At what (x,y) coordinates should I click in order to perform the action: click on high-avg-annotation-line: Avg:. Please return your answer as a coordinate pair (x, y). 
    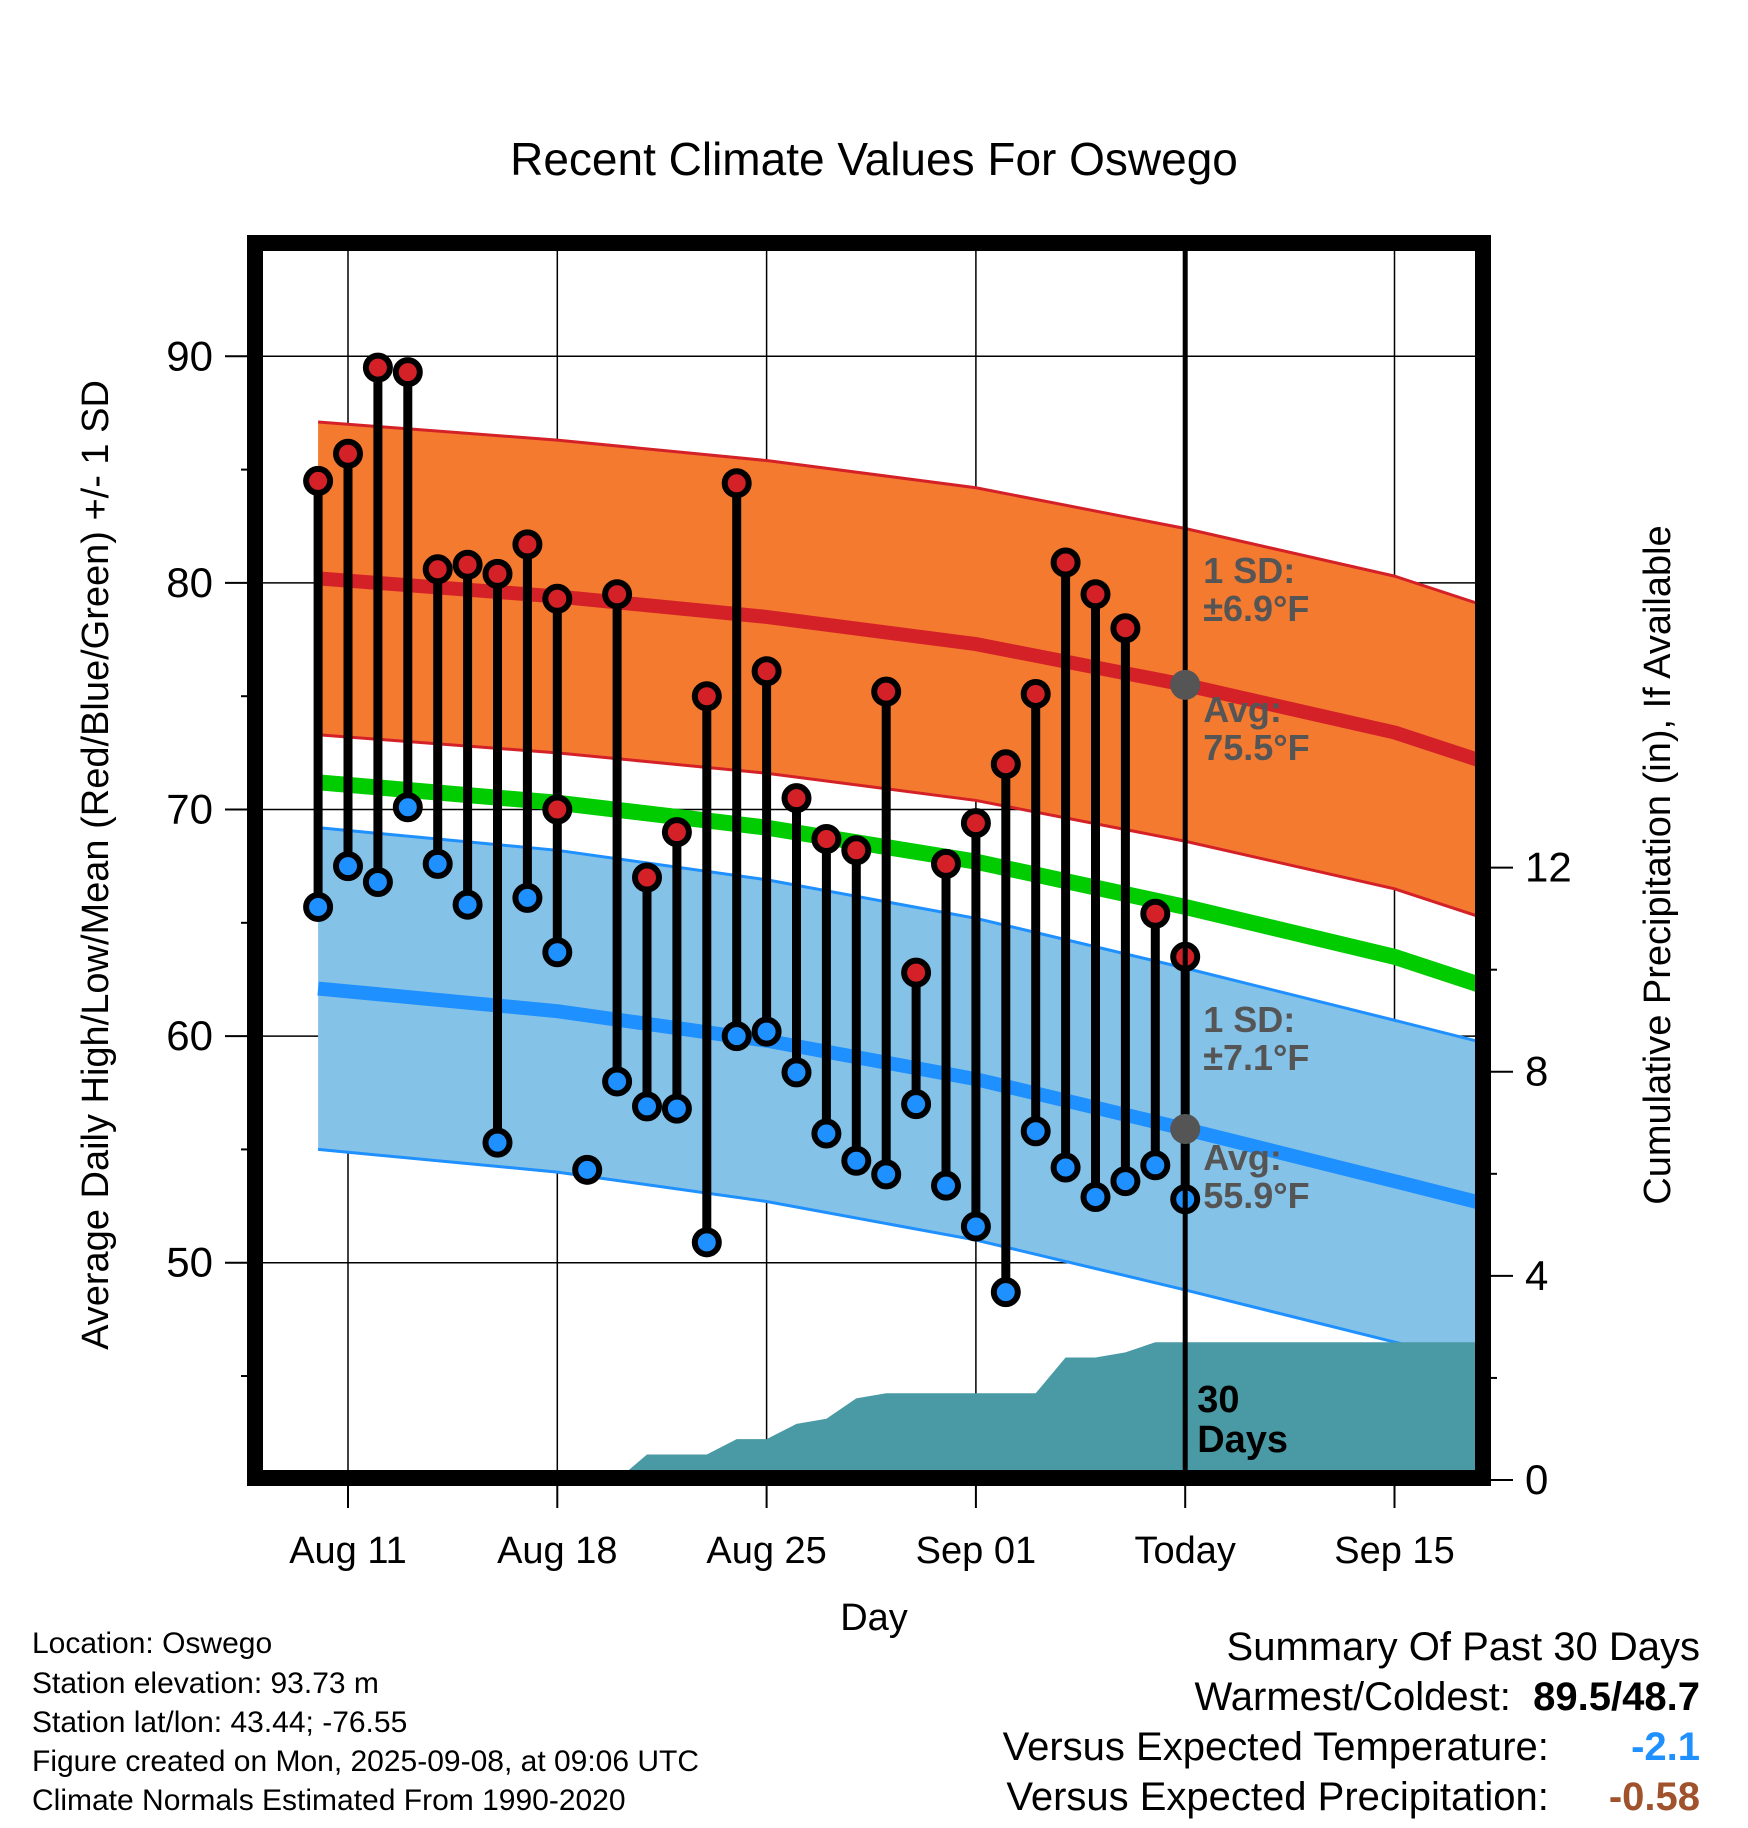
    Looking at the image, I should click on (1242, 709).